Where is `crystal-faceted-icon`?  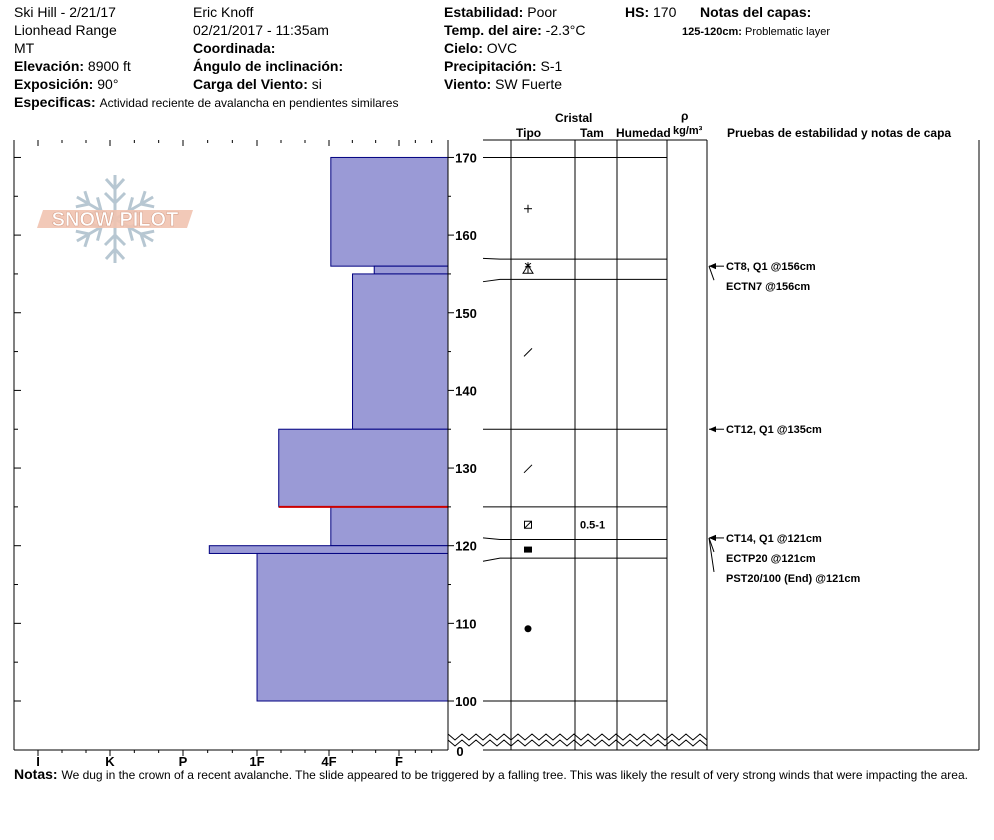 crystal-faceted-icon is located at coordinates (528, 549).